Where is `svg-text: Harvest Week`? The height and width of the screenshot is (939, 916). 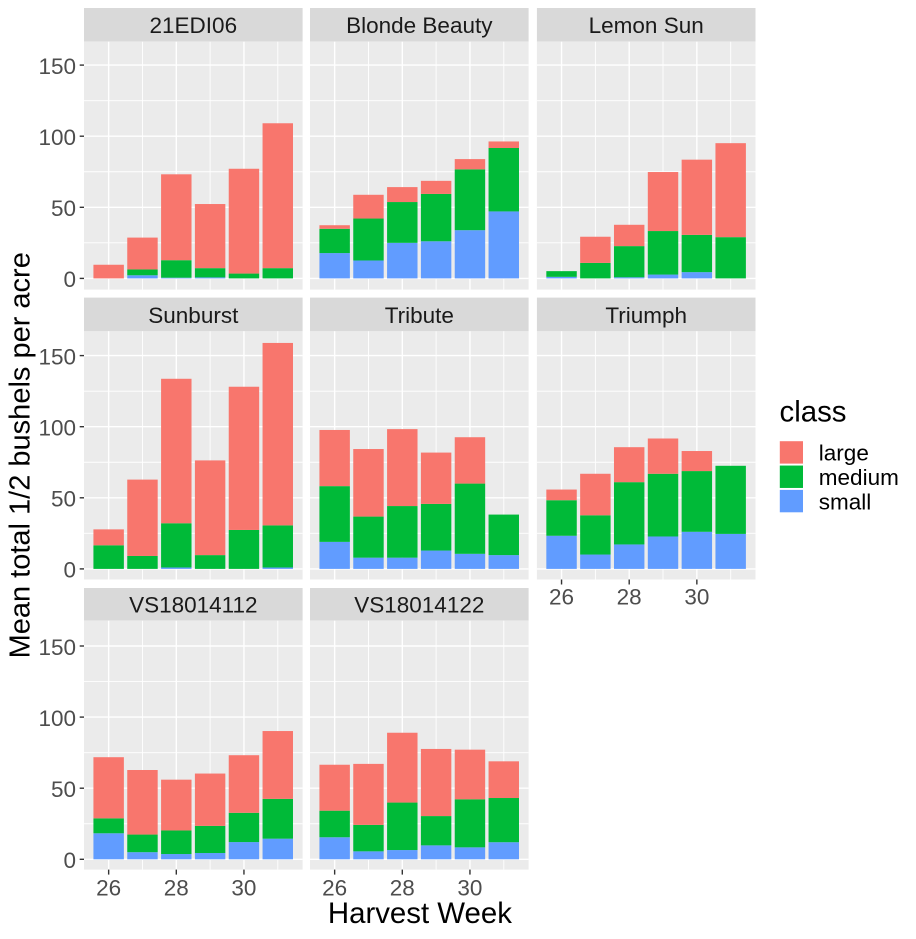
svg-text: Harvest Week is located at coordinates (420, 913).